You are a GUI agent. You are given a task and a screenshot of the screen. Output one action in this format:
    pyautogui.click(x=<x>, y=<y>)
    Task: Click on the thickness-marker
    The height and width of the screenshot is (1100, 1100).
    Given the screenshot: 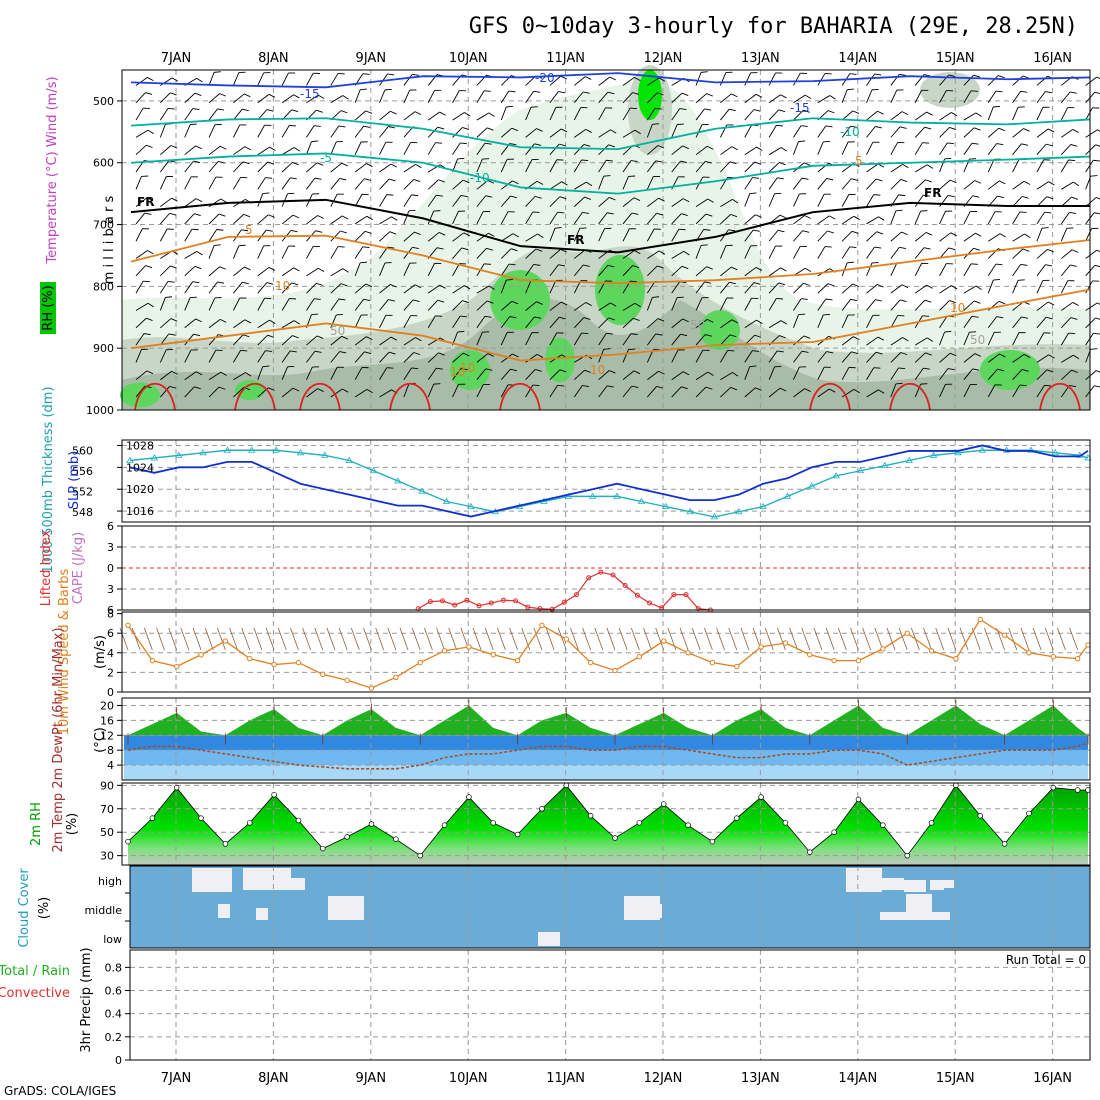 What is the action you would take?
    pyautogui.click(x=325, y=454)
    